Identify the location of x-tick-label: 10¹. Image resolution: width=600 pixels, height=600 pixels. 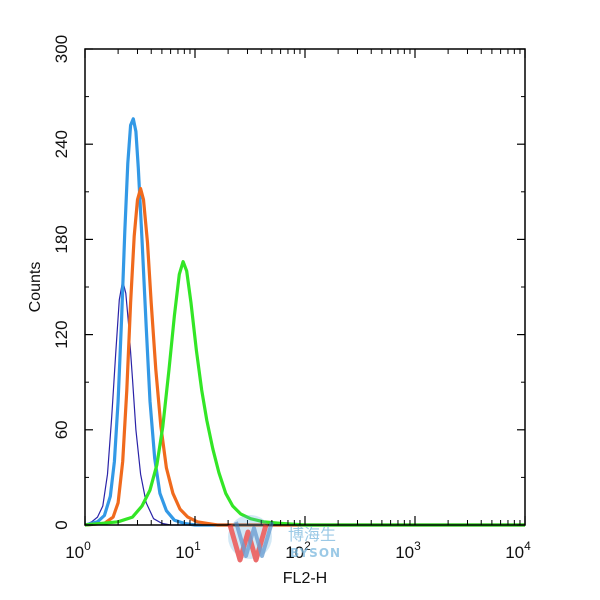
(188, 550).